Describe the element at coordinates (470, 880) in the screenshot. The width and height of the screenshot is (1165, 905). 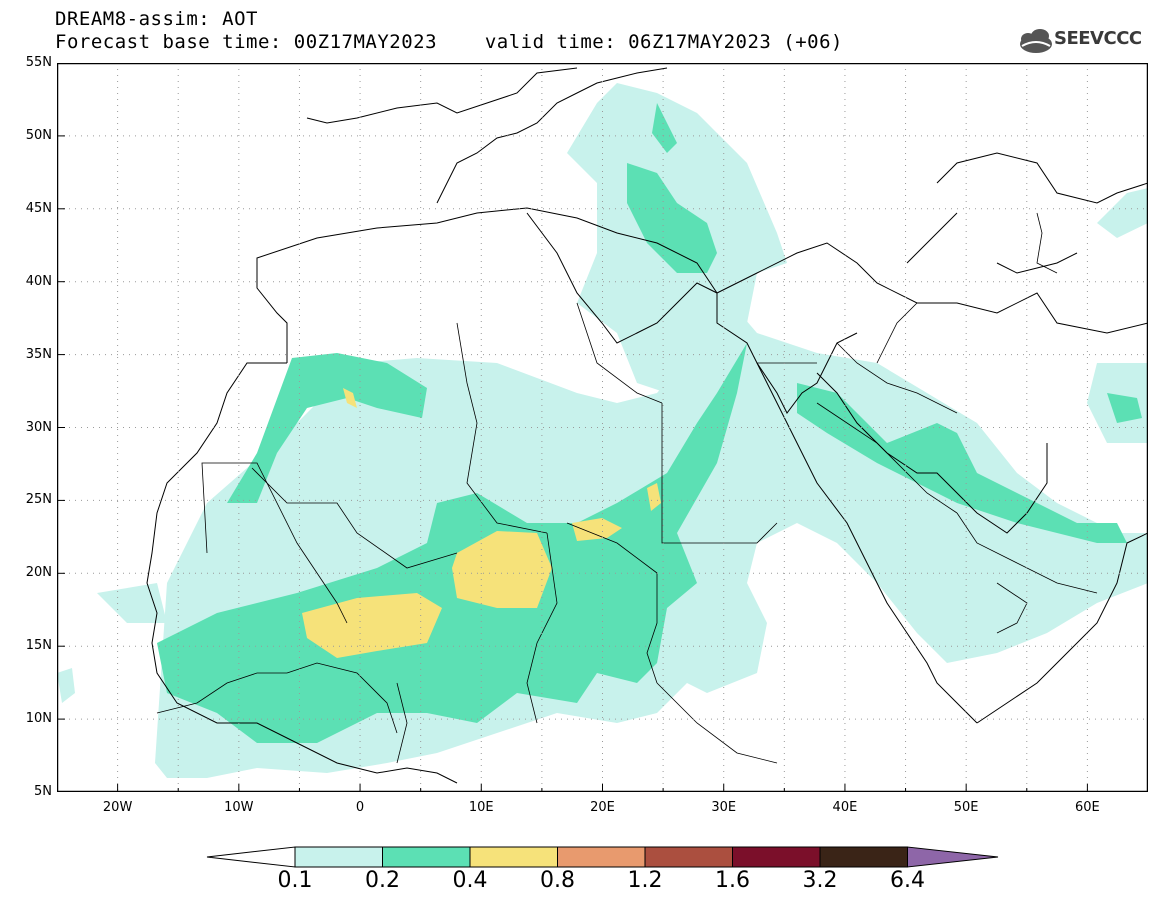
I see `colorbar-label: 0.4` at that location.